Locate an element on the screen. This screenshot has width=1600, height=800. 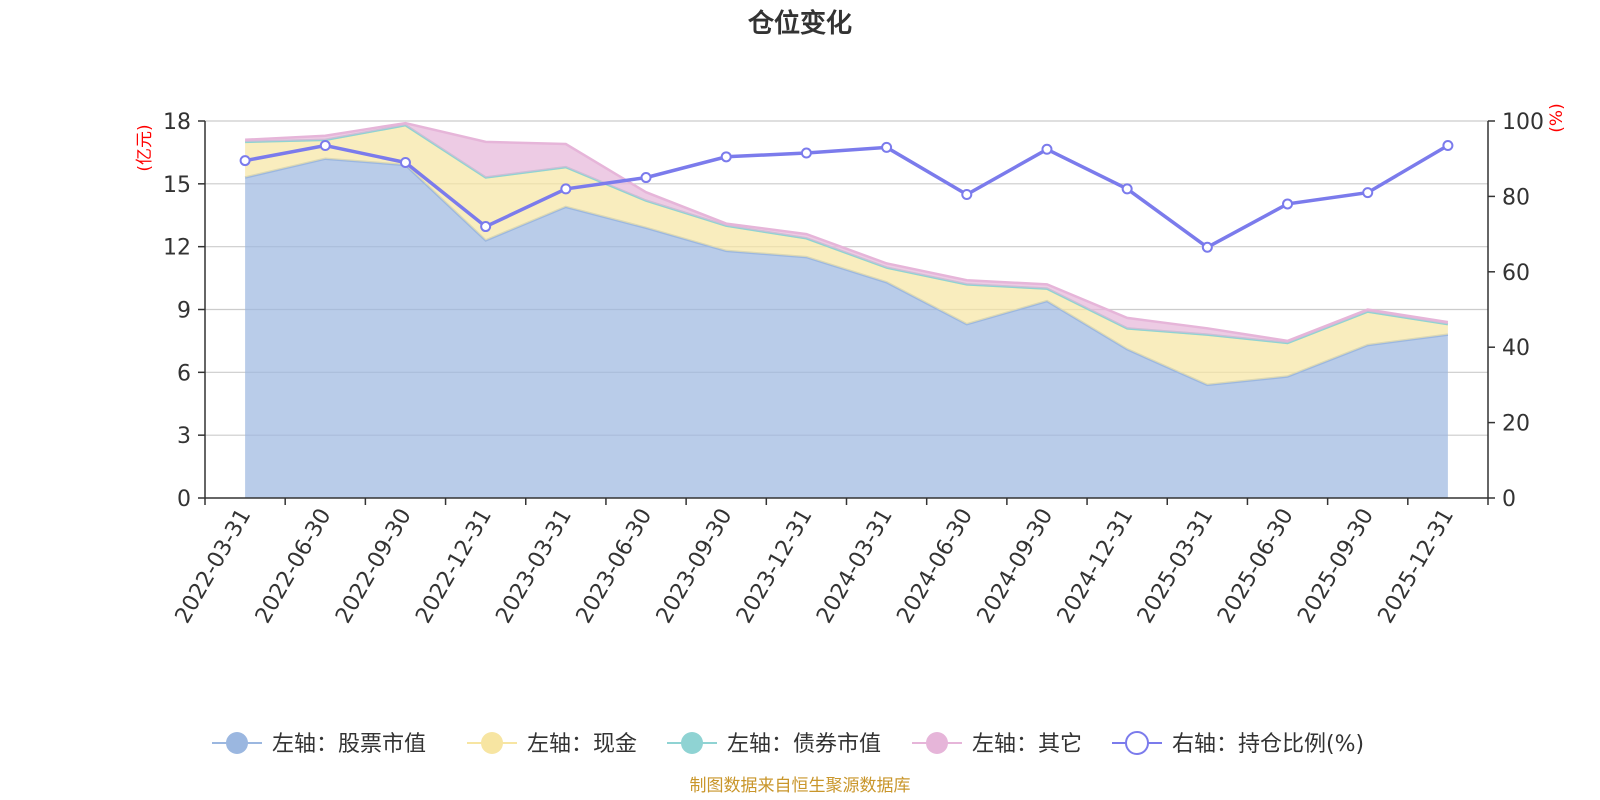
x-tick-label: 2025-12-31 is located at coordinates (1417, 566).